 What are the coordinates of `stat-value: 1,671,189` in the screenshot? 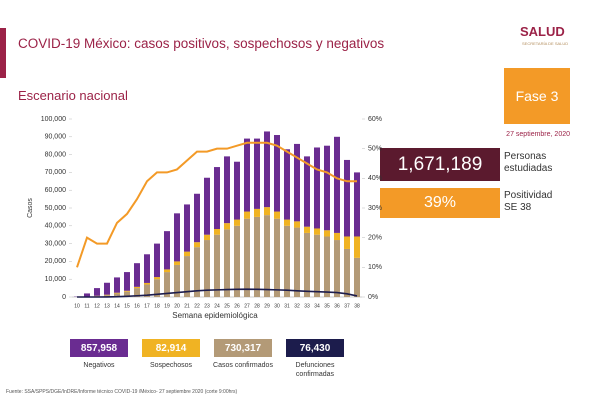 It's located at (440, 164).